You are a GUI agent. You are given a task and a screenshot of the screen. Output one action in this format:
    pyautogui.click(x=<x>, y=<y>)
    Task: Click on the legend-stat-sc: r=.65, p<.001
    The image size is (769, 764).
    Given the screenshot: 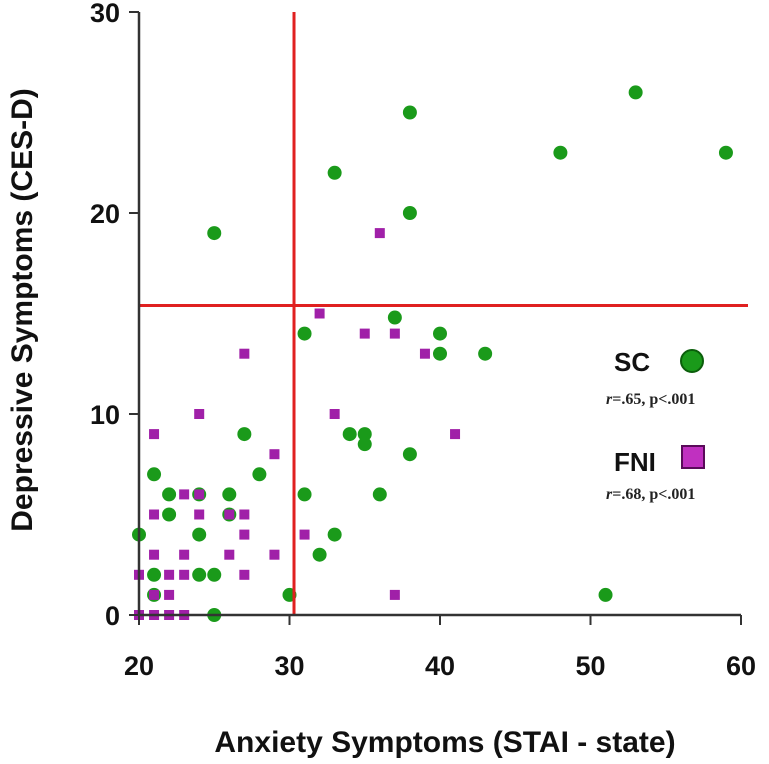 What is the action you would take?
    pyautogui.click(x=650, y=399)
    